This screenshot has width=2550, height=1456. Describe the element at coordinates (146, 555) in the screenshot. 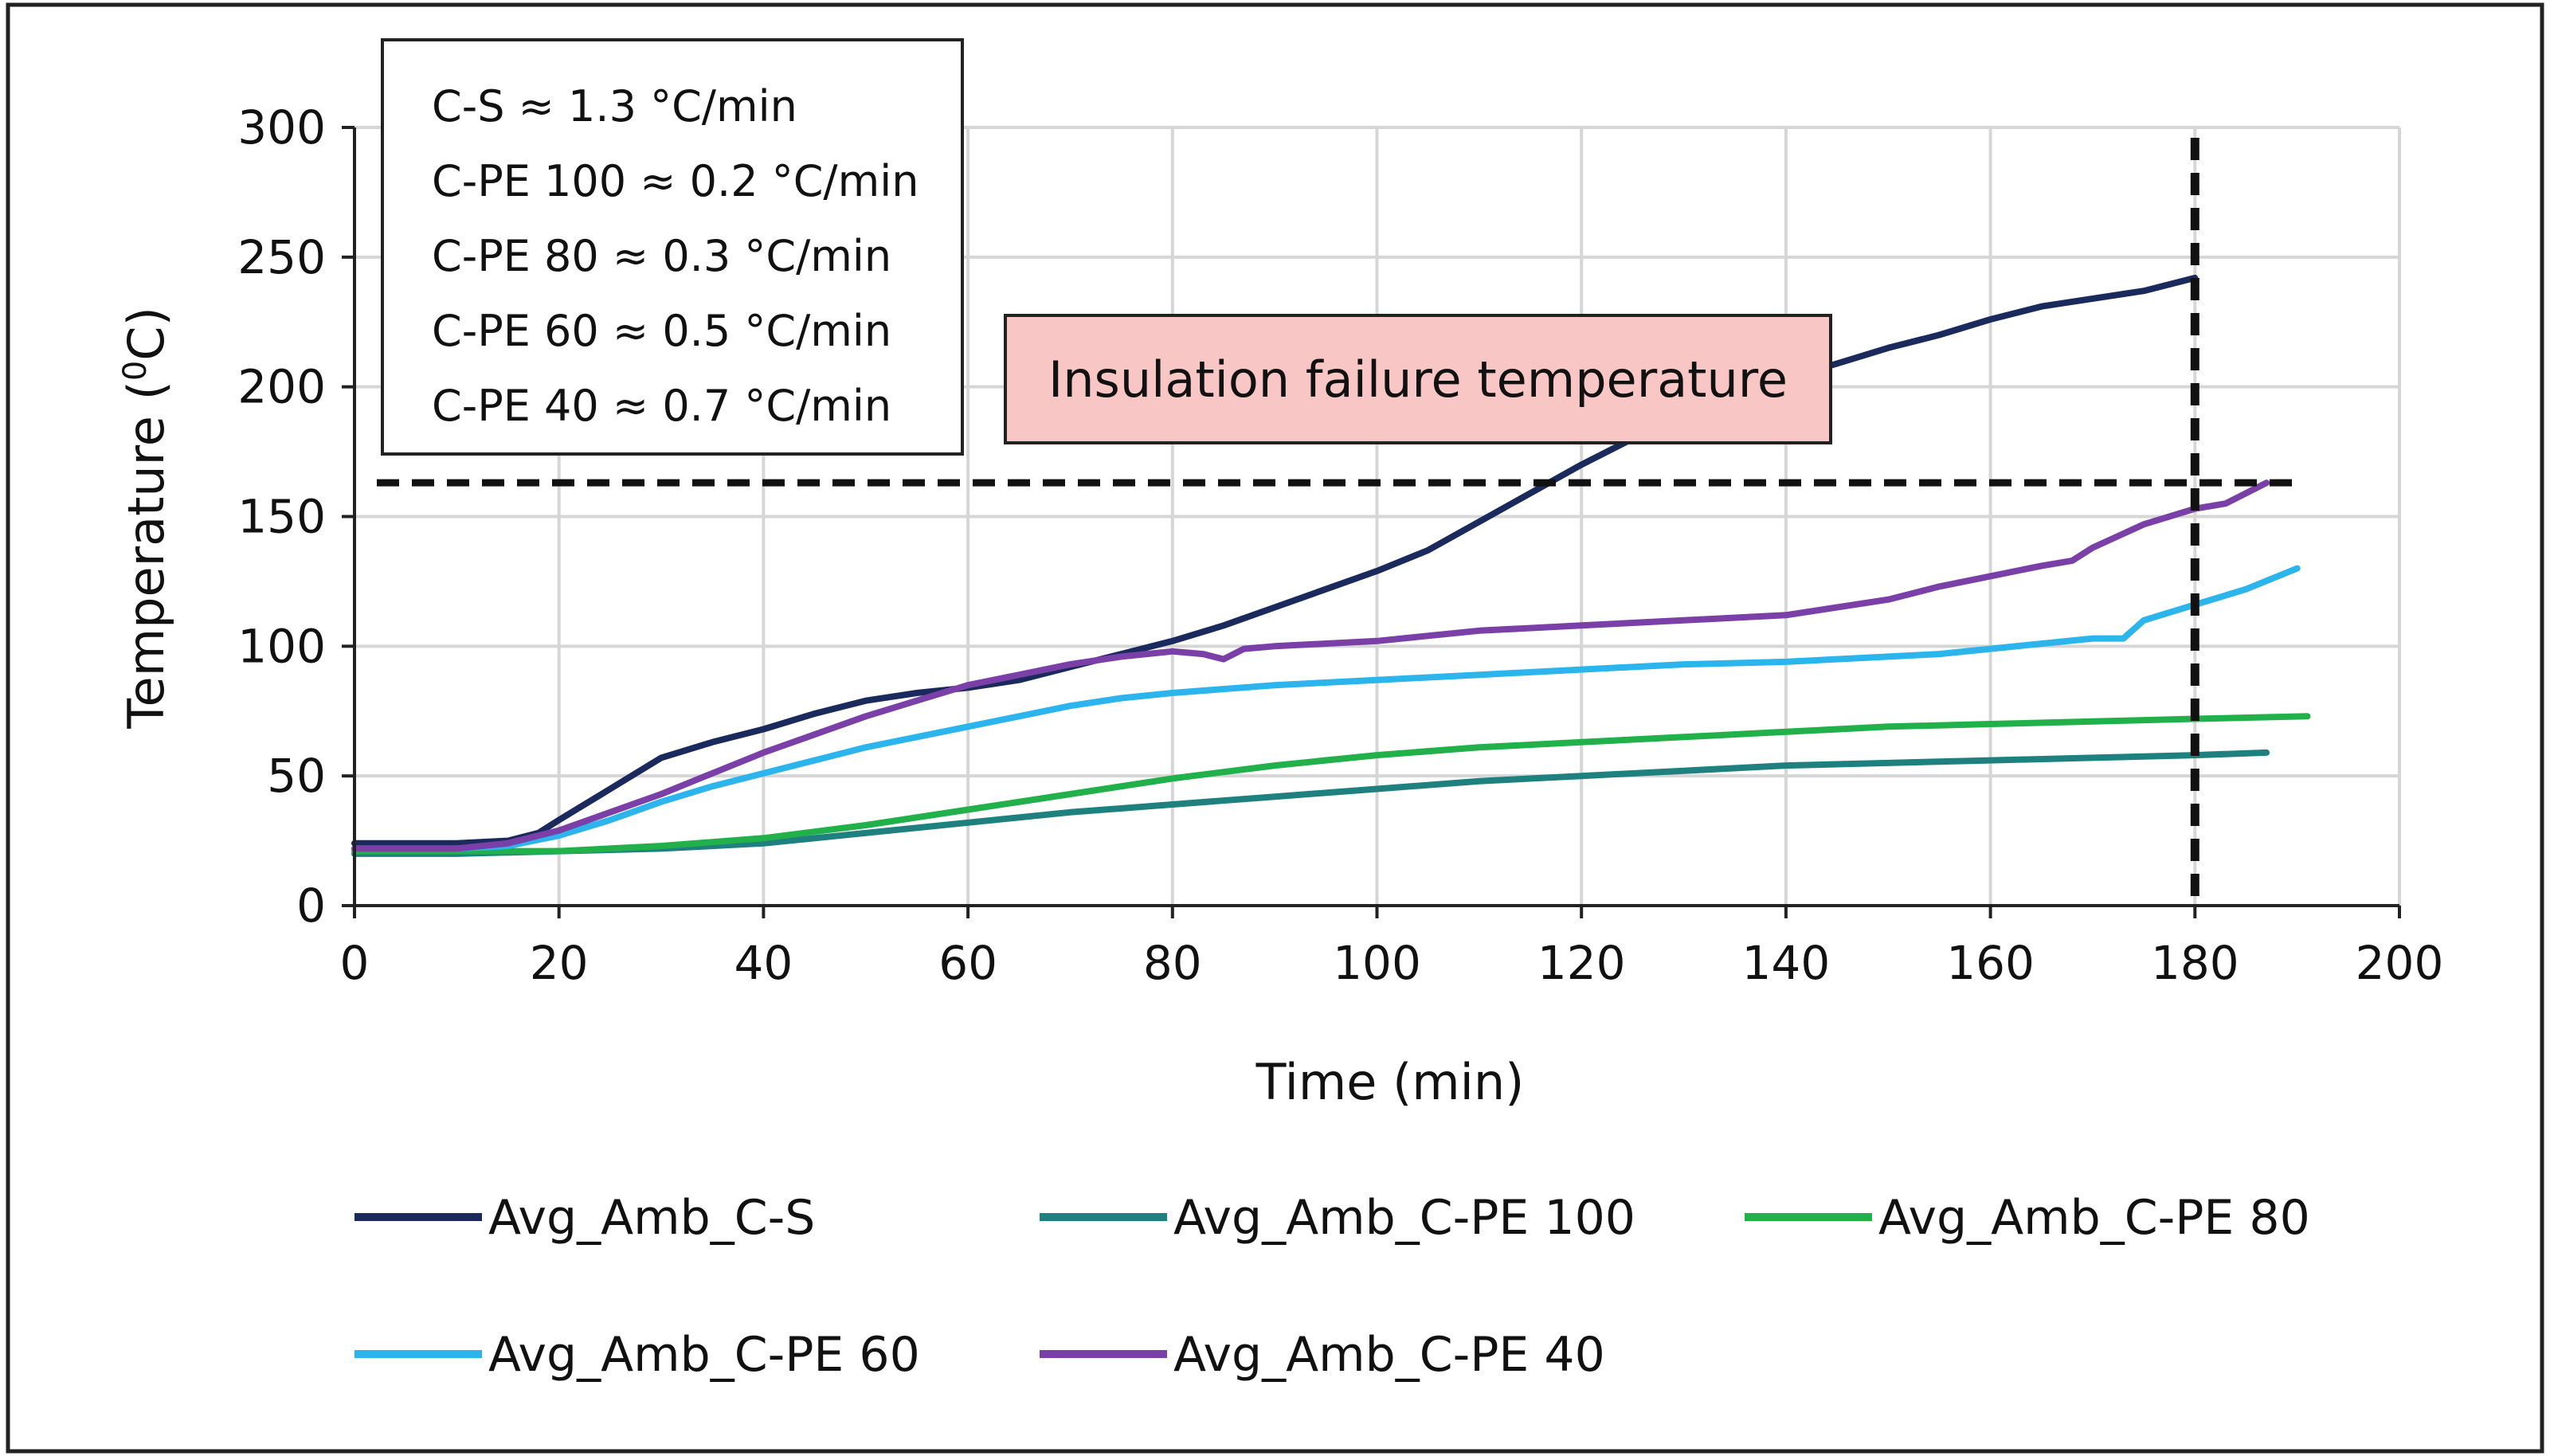

I see `y-axis-label-main: Temperature (` at that location.